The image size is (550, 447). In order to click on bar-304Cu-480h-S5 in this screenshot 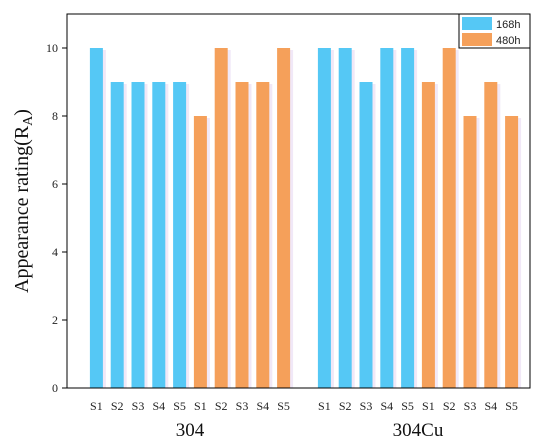, I will do `click(512, 252)`.